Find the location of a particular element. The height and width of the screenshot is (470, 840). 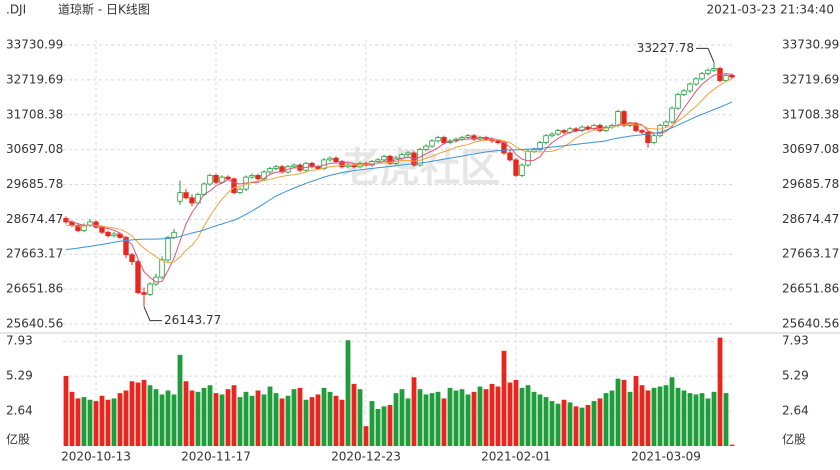

y-tick-label: 28674.47 is located at coordinates (34, 219).